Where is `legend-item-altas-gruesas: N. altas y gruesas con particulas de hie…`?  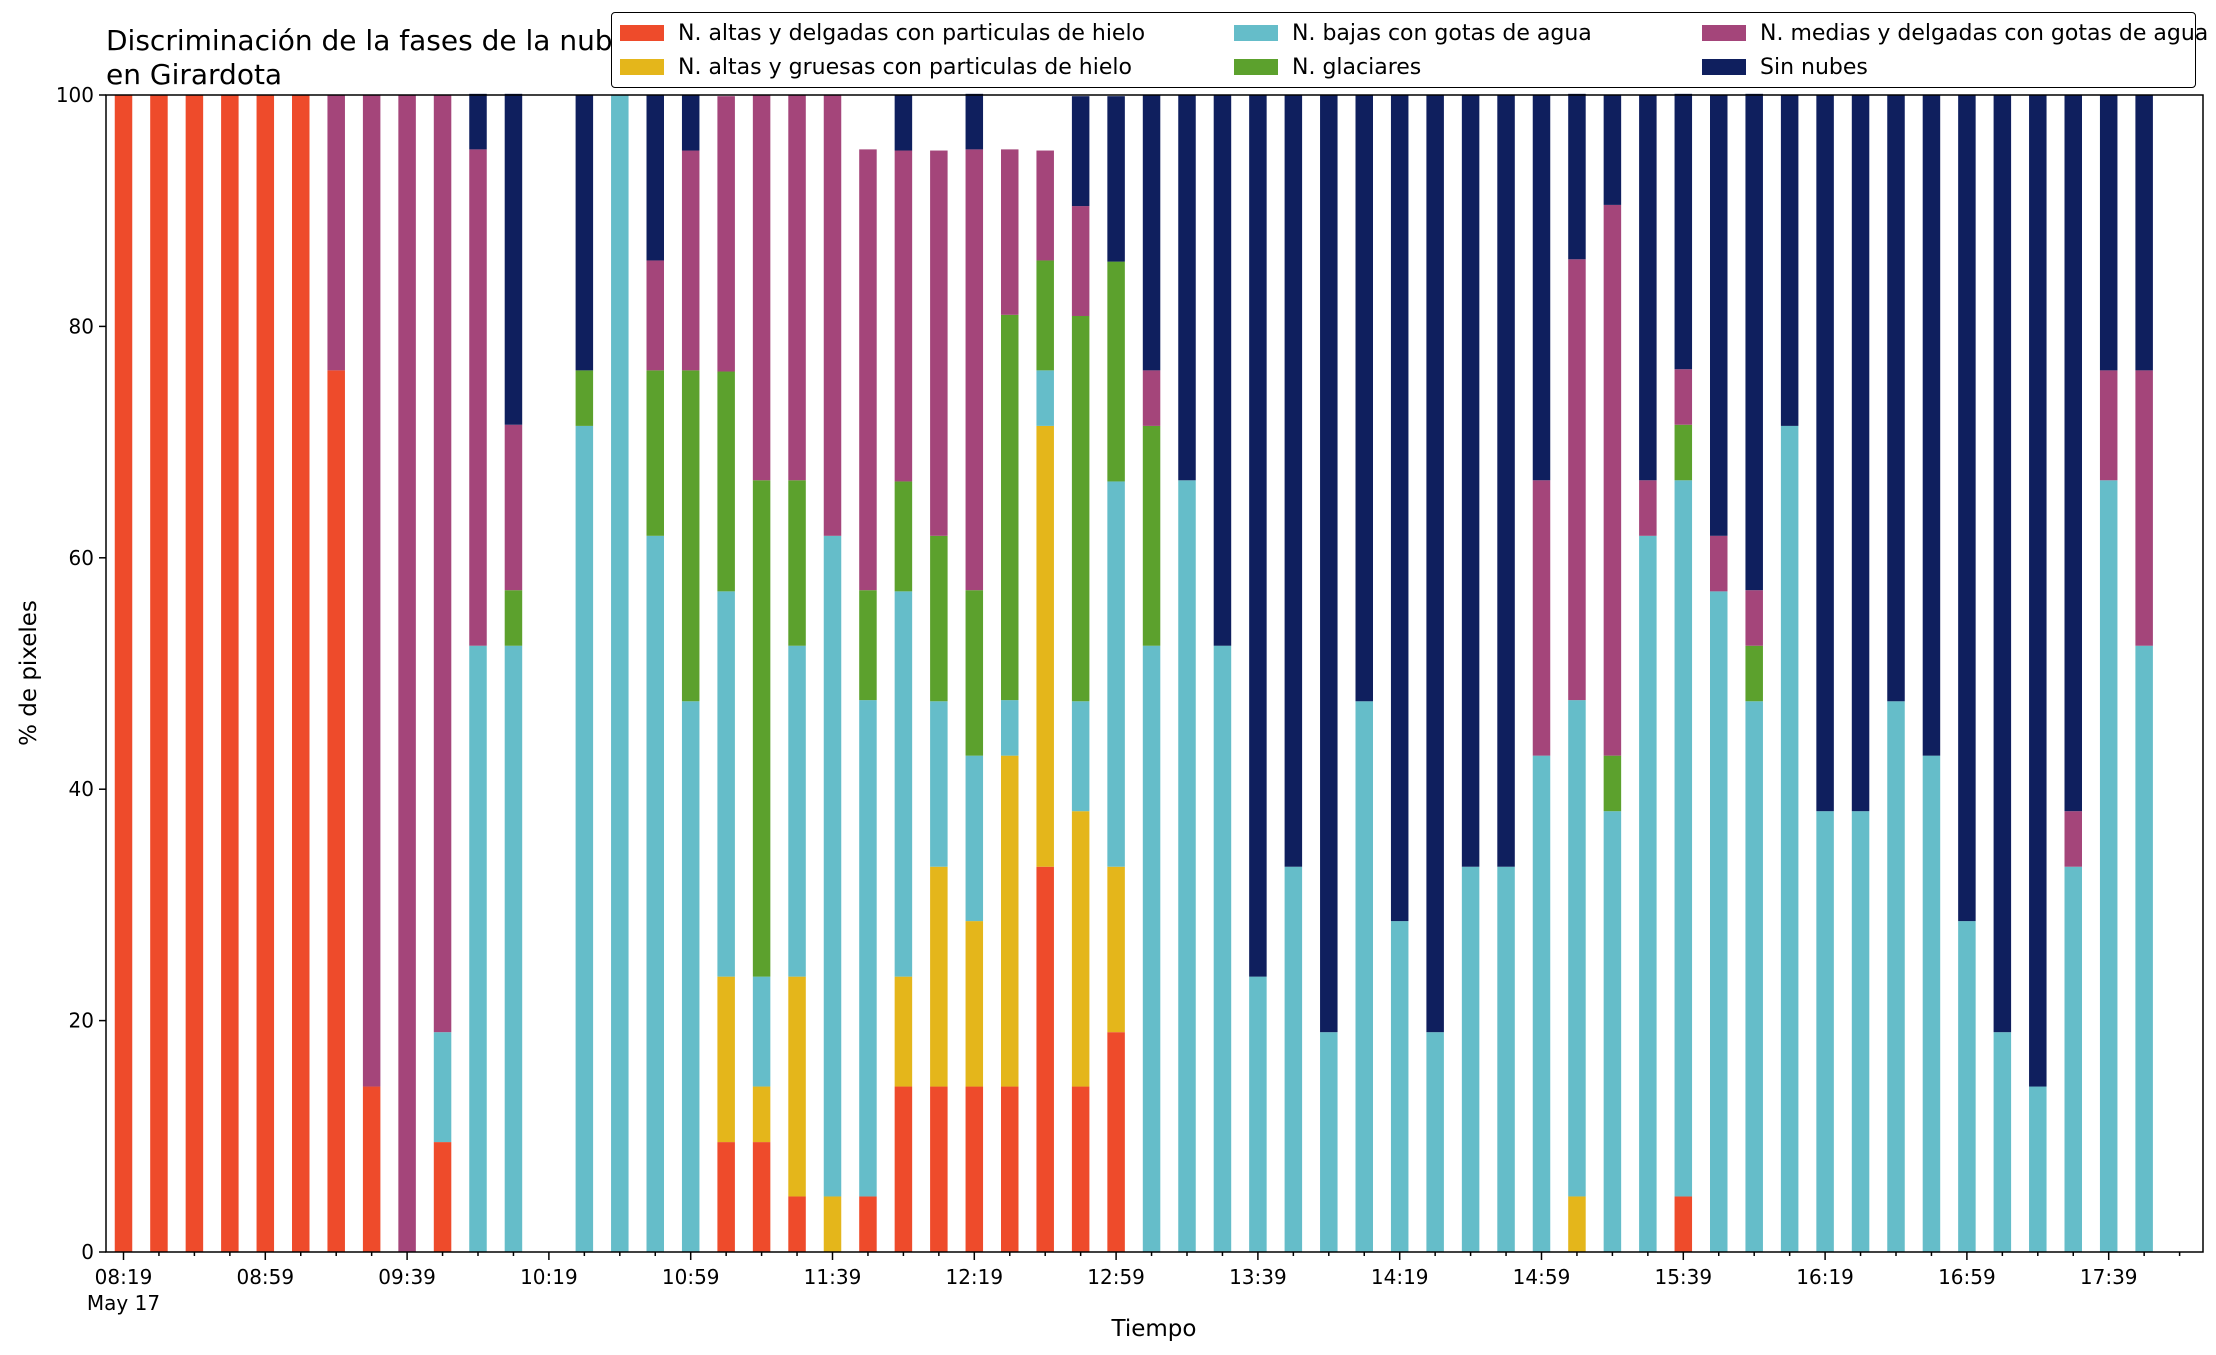
legend-item-altas-gruesas: N. altas y gruesas con particulas de hie… is located at coordinates (876, 67).